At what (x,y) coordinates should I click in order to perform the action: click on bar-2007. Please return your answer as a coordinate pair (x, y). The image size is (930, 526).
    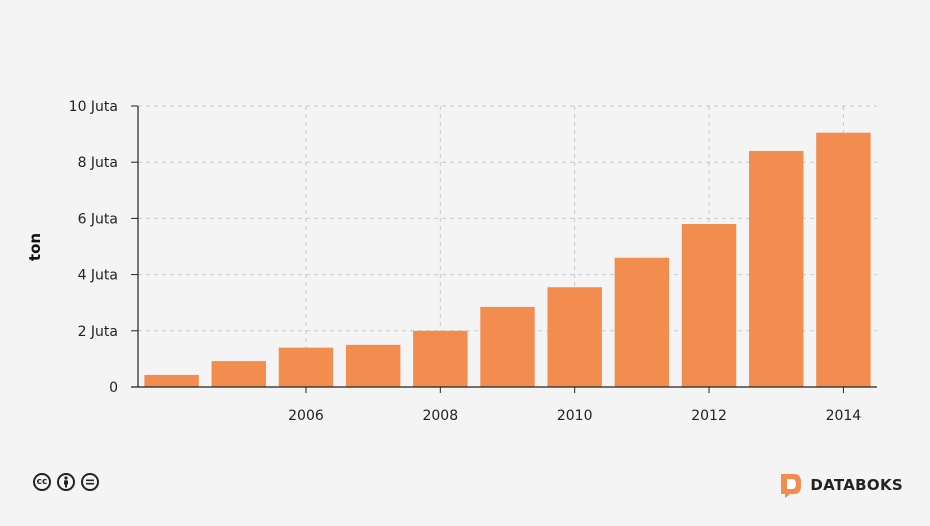
    Looking at the image, I should click on (373, 365).